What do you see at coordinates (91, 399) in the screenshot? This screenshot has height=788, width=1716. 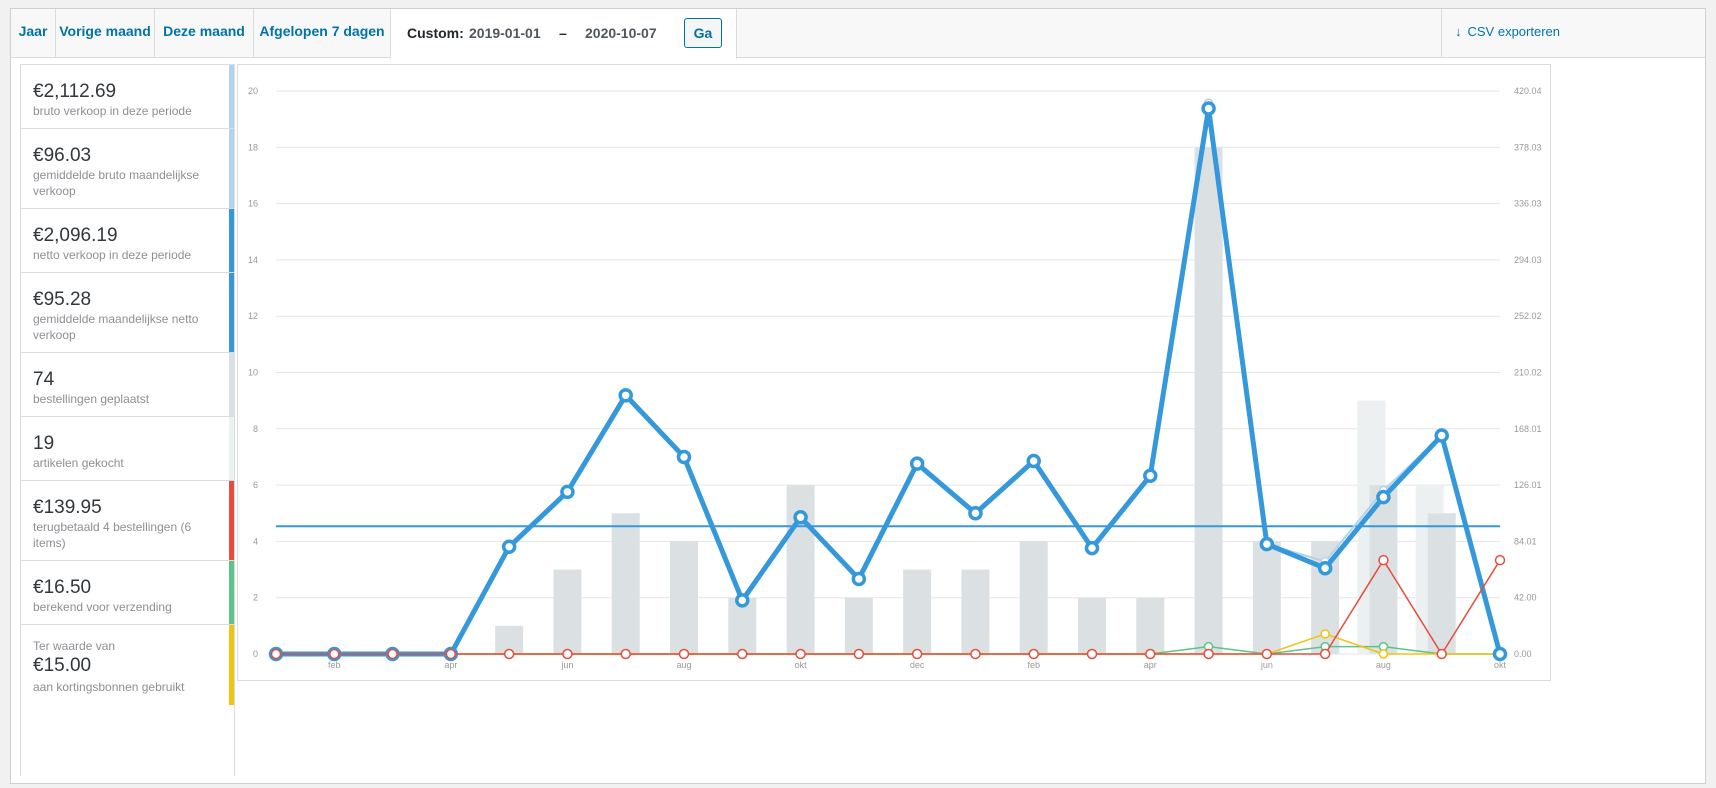 I see `legend-label: bestellingen geplaatst` at bounding box center [91, 399].